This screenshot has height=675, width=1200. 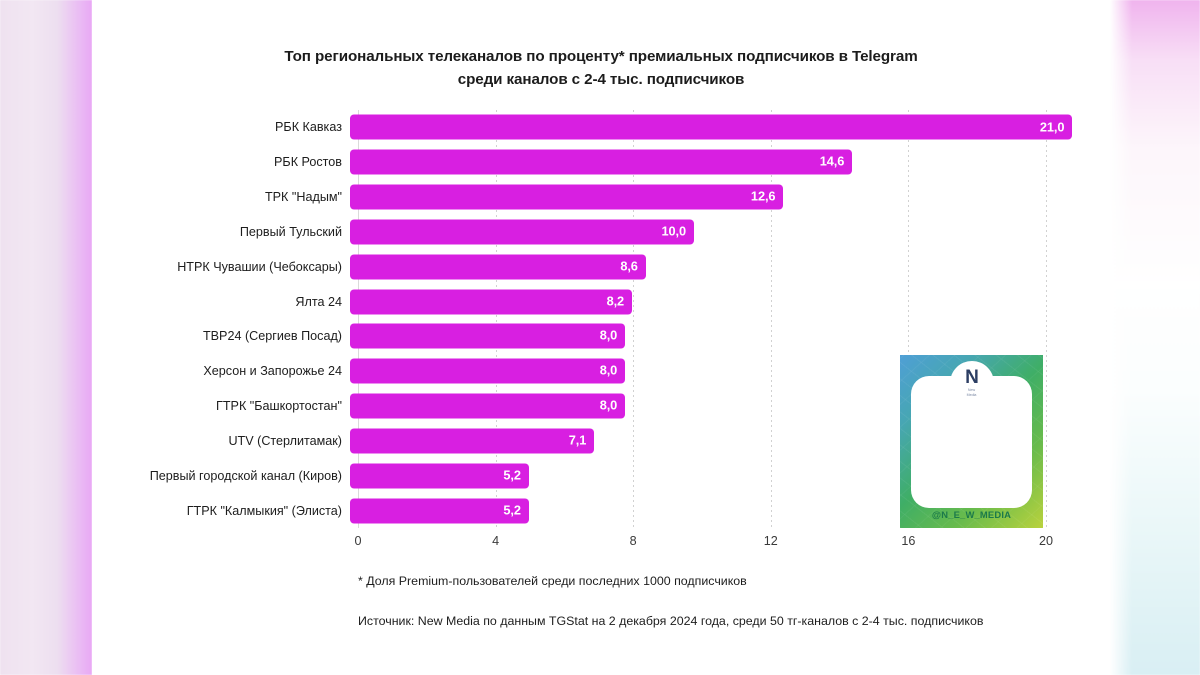 What do you see at coordinates (730, 266) in the screenshot?
I see `bar-track: 8,6` at bounding box center [730, 266].